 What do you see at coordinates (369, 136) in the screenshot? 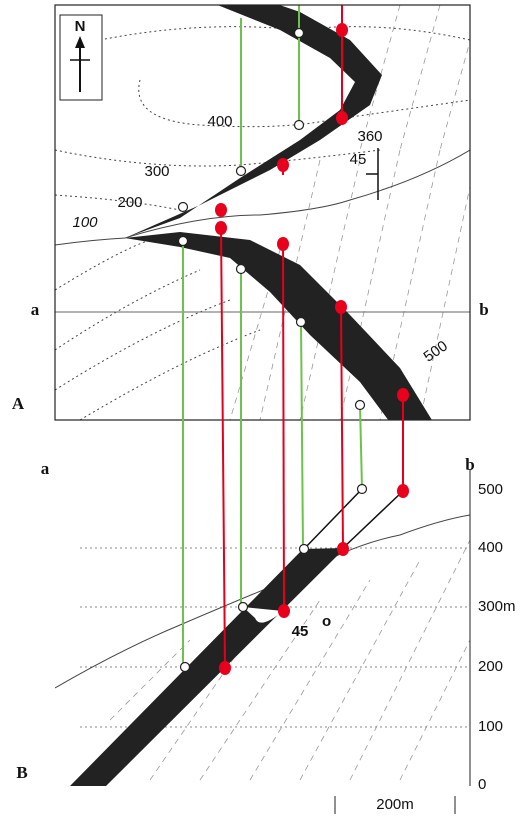
I see `strike-label: 360` at bounding box center [369, 136].